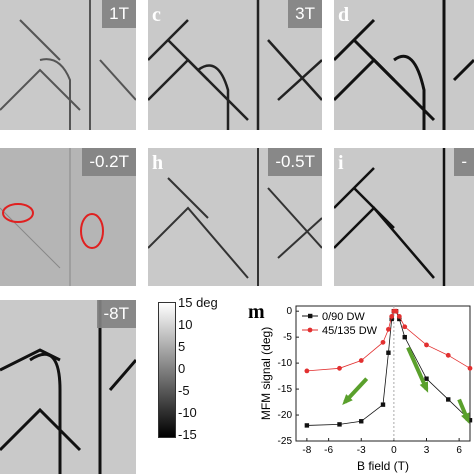  I want to click on legend-label: 0/90 DW, so click(343, 317).